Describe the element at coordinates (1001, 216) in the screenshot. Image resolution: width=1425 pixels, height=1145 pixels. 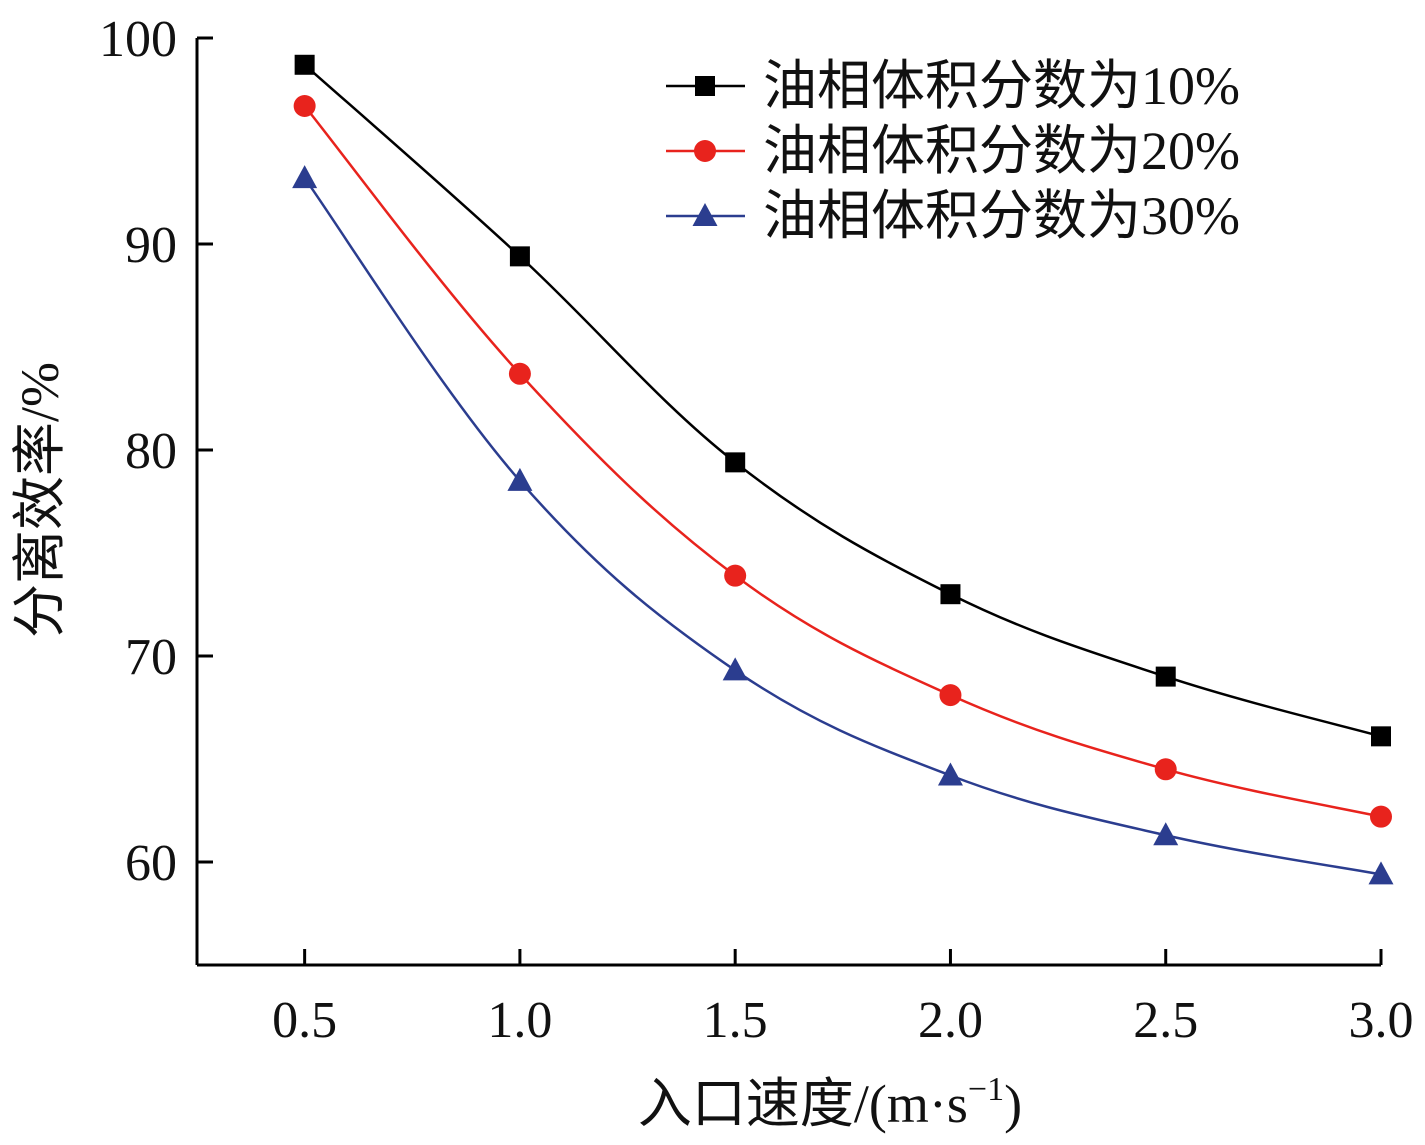
I see `legend-label: 油相体积分数为30%` at that location.